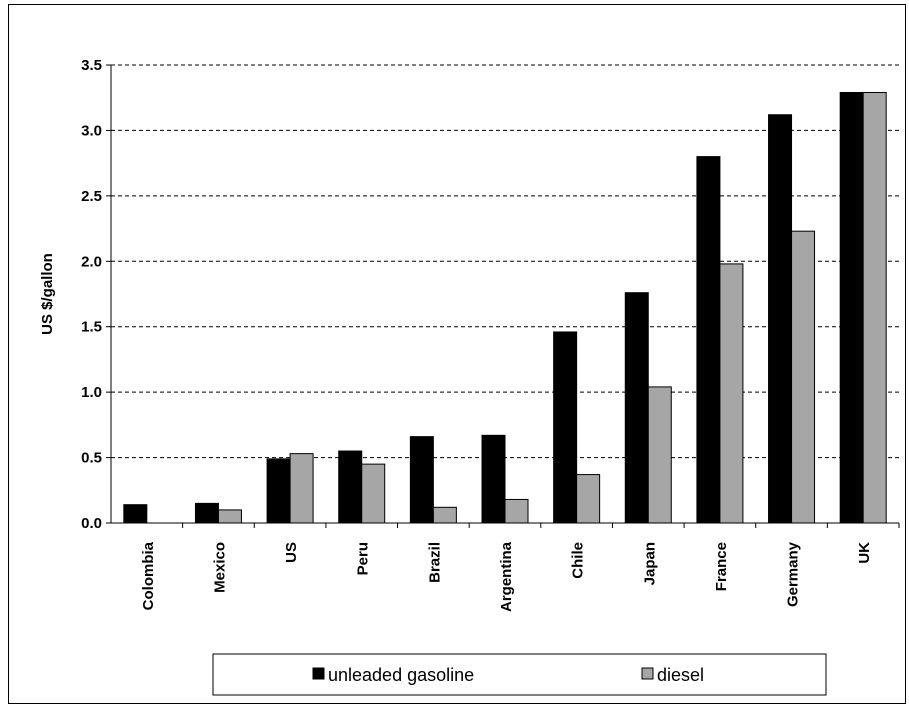 Image resolution: width=909 pixels, height=708 pixels. I want to click on x-tick-label: Mexico, so click(219, 567).